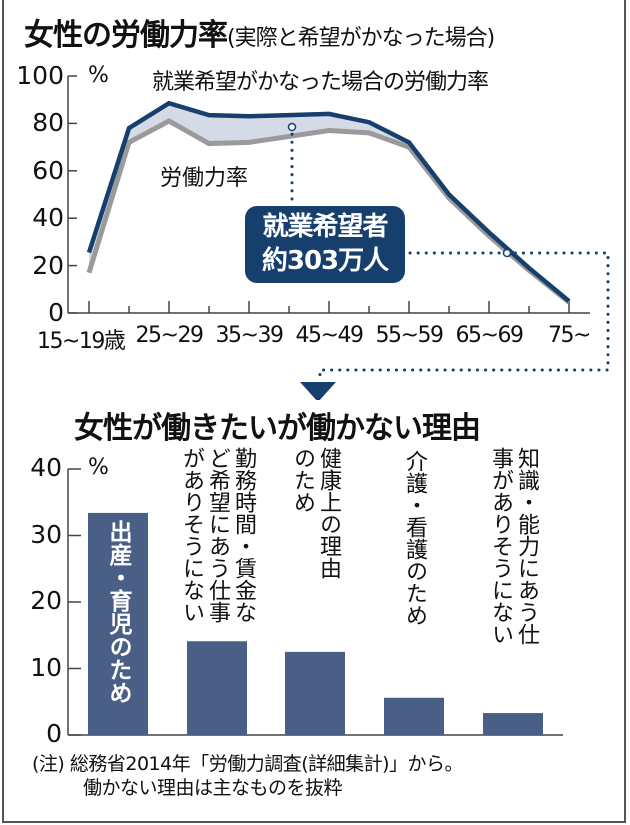 The width and height of the screenshot is (630, 825). I want to click on line-x-tick-label: 35~39, so click(249, 335).